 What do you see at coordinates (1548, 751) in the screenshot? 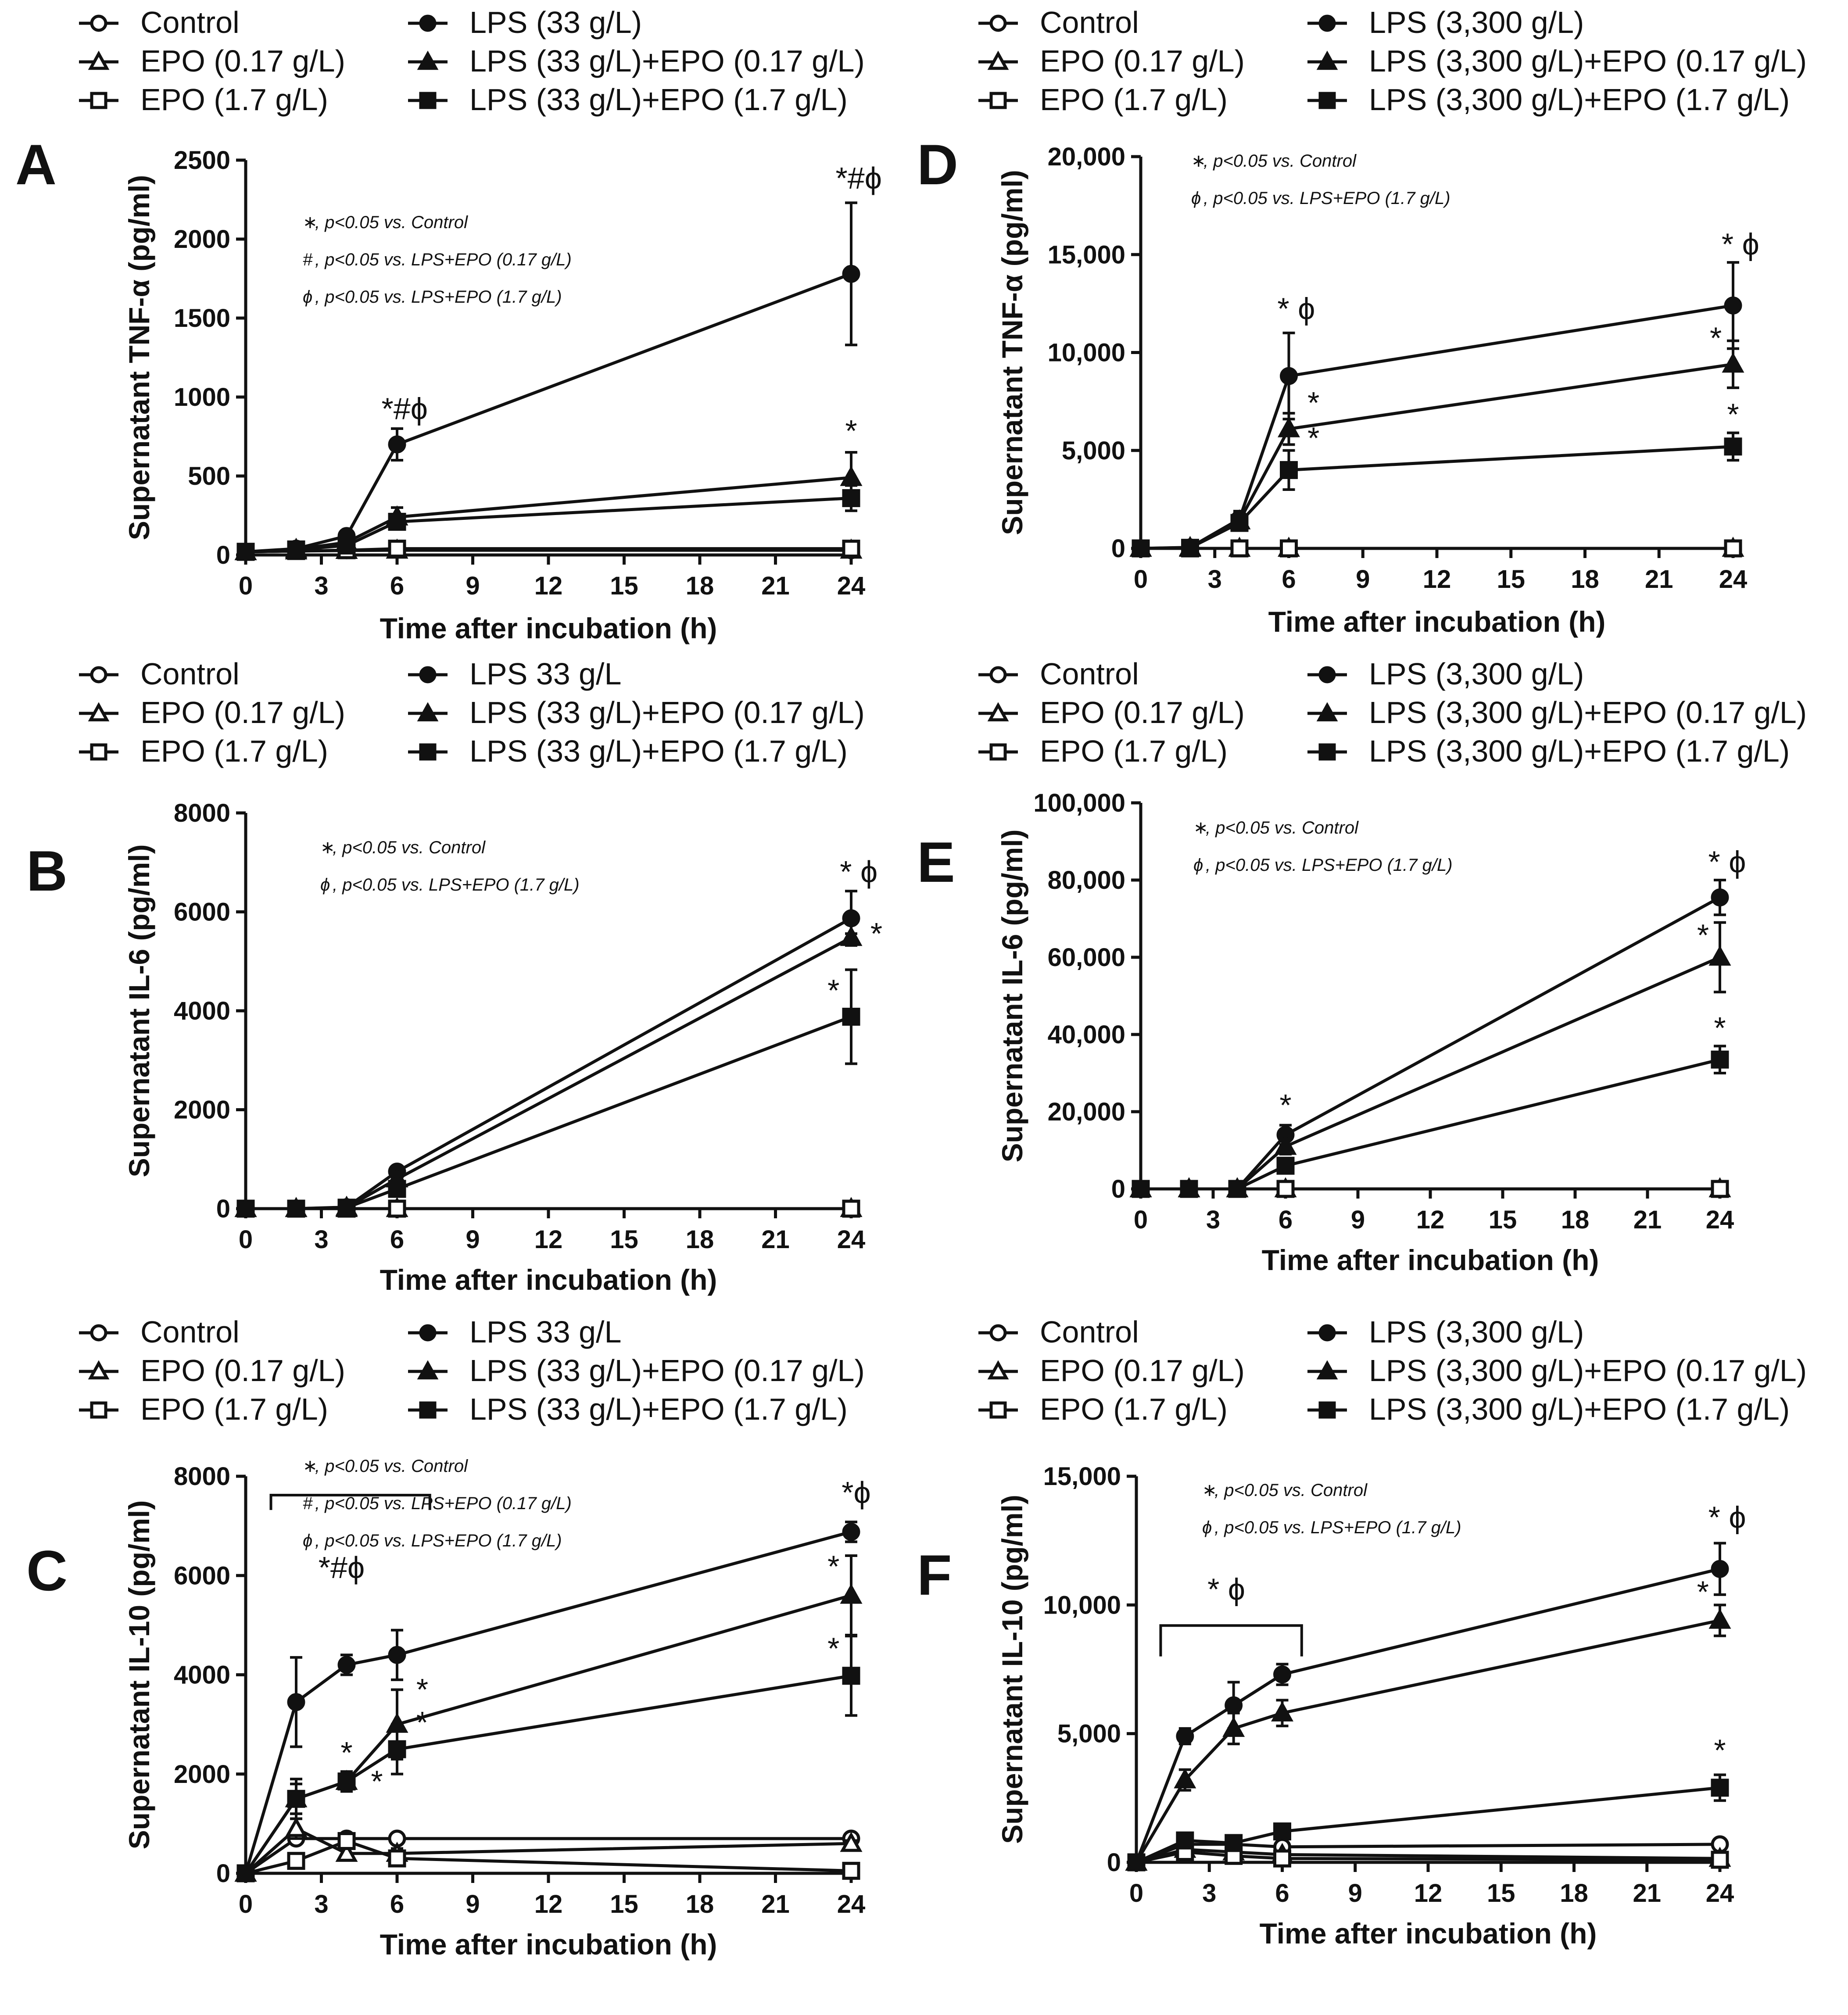
I see `legend-item: LPS (3,300 g/L)+EPO (1.7 g/L)` at bounding box center [1548, 751].